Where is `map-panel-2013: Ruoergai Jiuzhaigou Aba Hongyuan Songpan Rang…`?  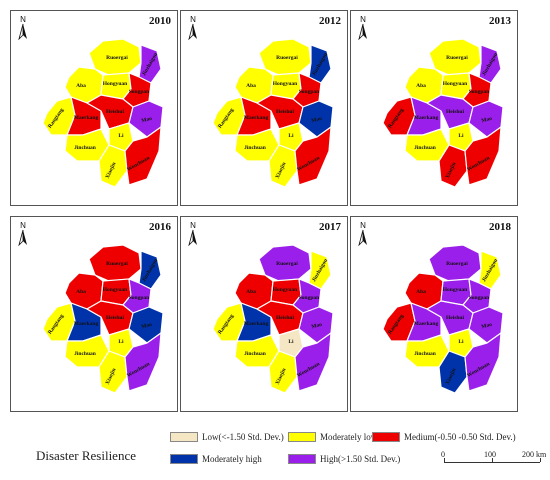 map-panel-2013: Ruoergai Jiuzhaigou Aba Hongyuan Songpan Rang… is located at coordinates (434, 108).